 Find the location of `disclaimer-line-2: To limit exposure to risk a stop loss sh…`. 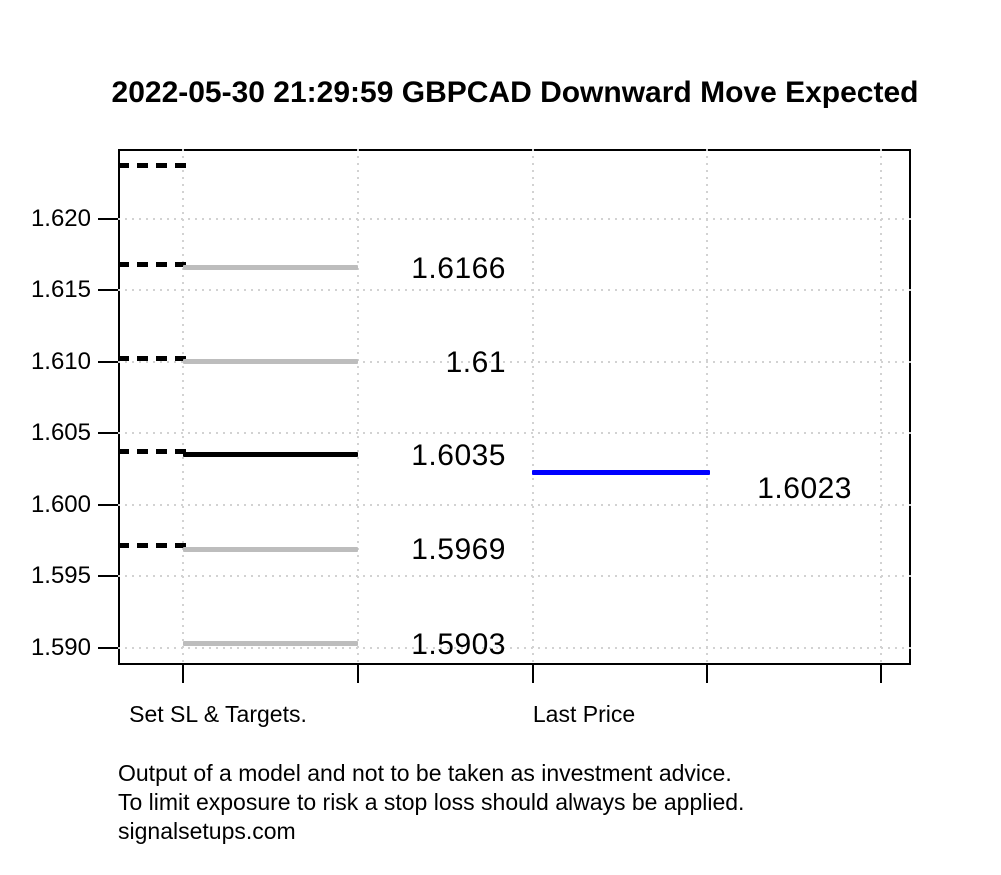

disclaimer-line-2: To limit exposure to risk a stop loss sh… is located at coordinates (431, 802).